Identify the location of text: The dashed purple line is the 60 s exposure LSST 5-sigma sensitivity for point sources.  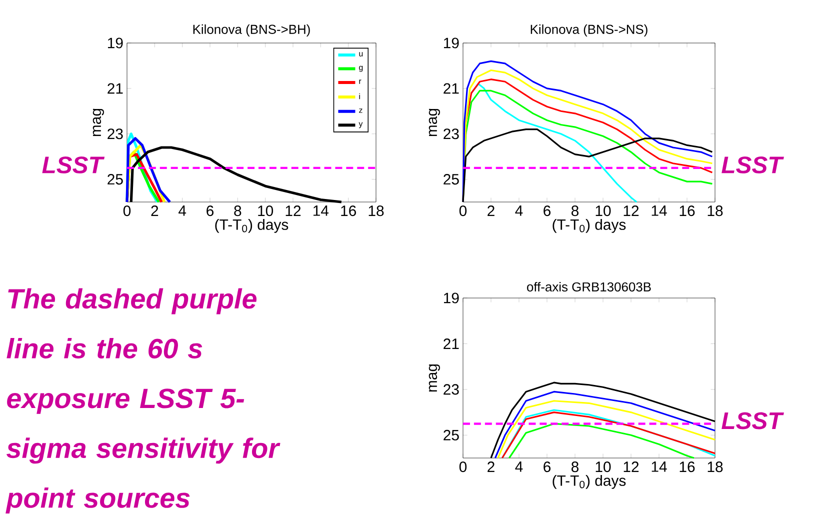
(143, 401).